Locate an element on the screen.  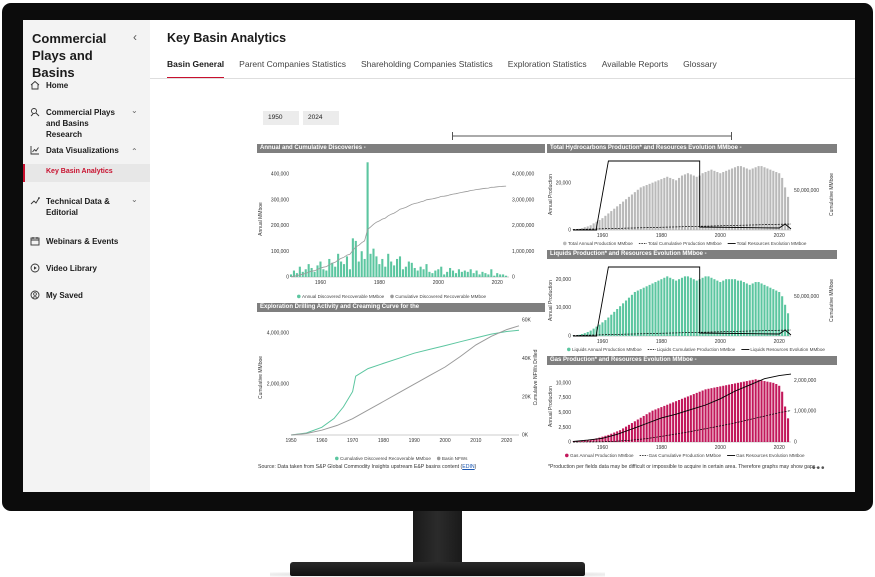
sidebar-item-key-basin-analytics: Key Basin Analytics is located at coordinates (86, 173).